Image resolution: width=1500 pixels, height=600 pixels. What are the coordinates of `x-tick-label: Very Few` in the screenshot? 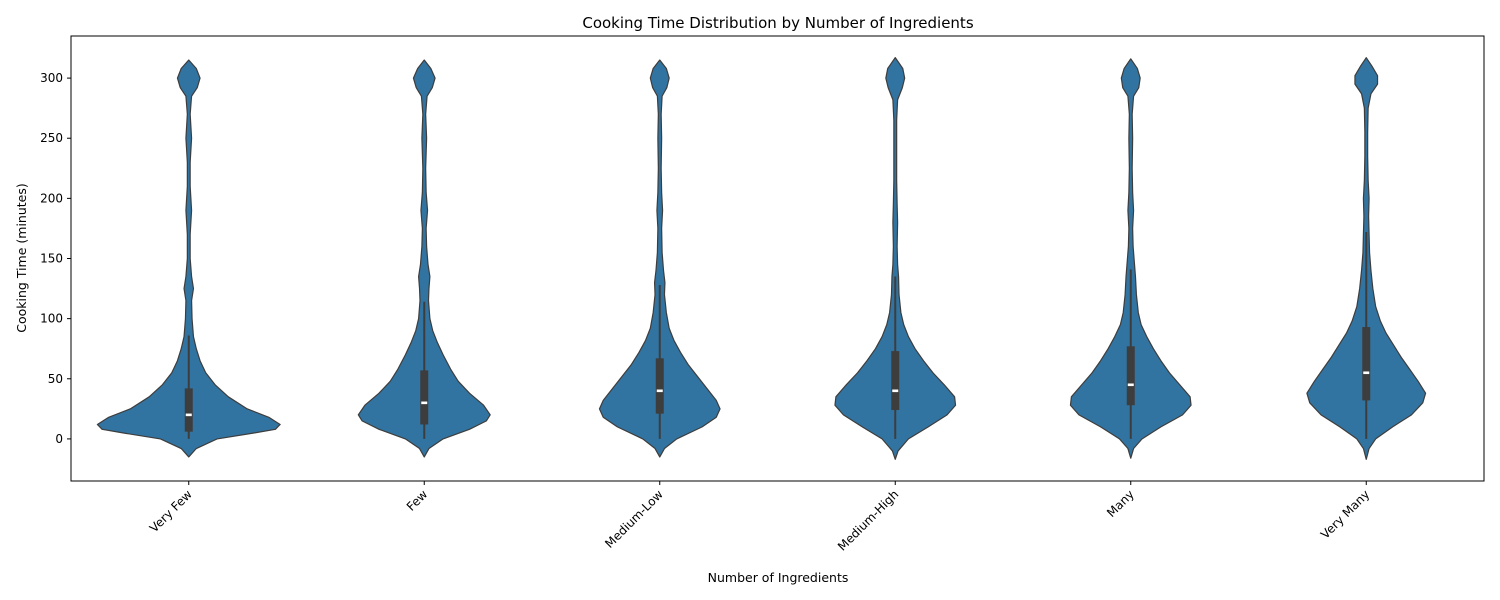 It's located at (171, 511).